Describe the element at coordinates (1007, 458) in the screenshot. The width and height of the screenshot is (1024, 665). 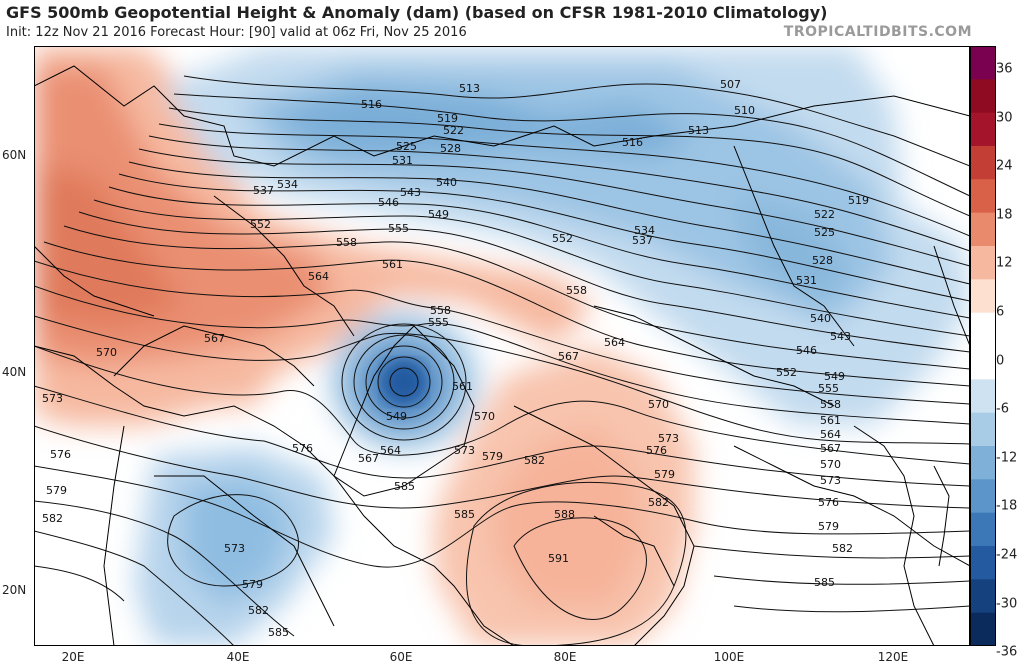
I see `colorbar-label: -12` at that location.